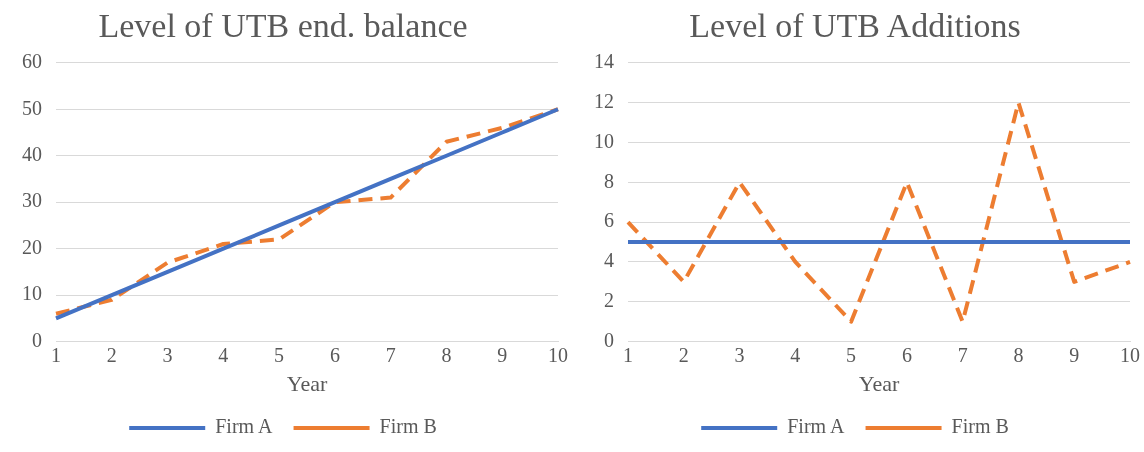 Image resolution: width=1144 pixels, height=452 pixels. Describe the element at coordinates (604, 100) in the screenshot. I see `y-tick-label: 12` at that location.